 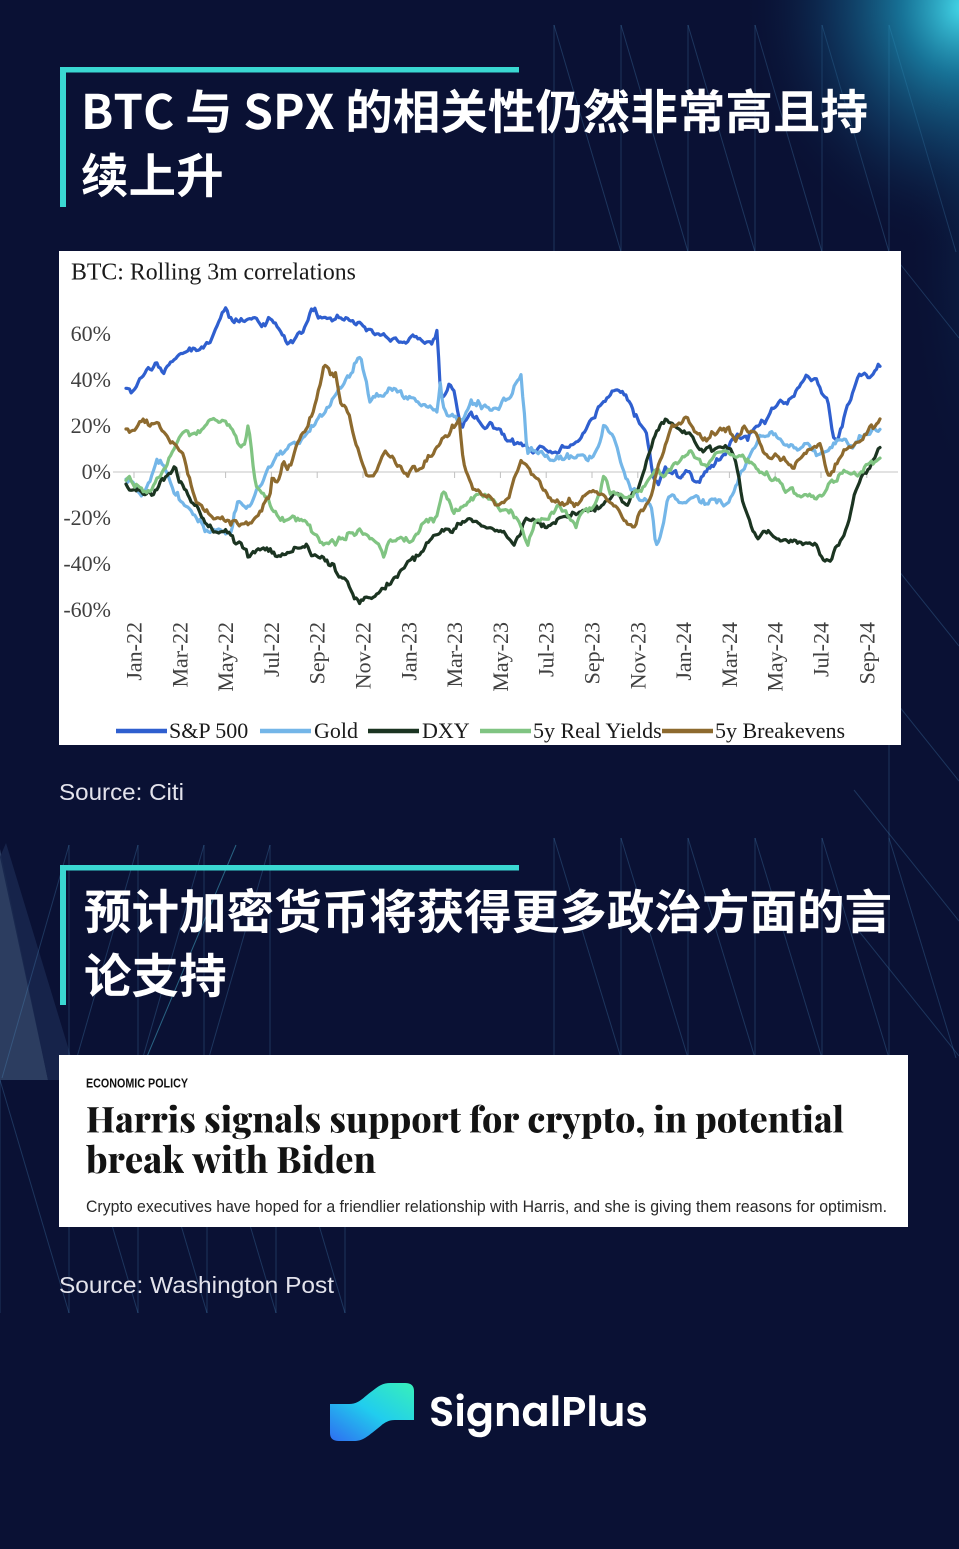 I want to click on svg-text: Mar-24, so click(x=729, y=655).